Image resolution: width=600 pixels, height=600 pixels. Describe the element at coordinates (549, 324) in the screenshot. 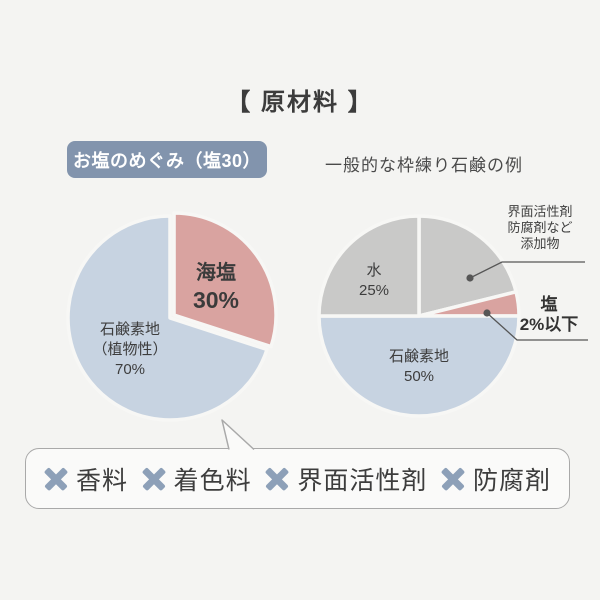

I see `label-salt-callout-pct: 2%以下` at that location.